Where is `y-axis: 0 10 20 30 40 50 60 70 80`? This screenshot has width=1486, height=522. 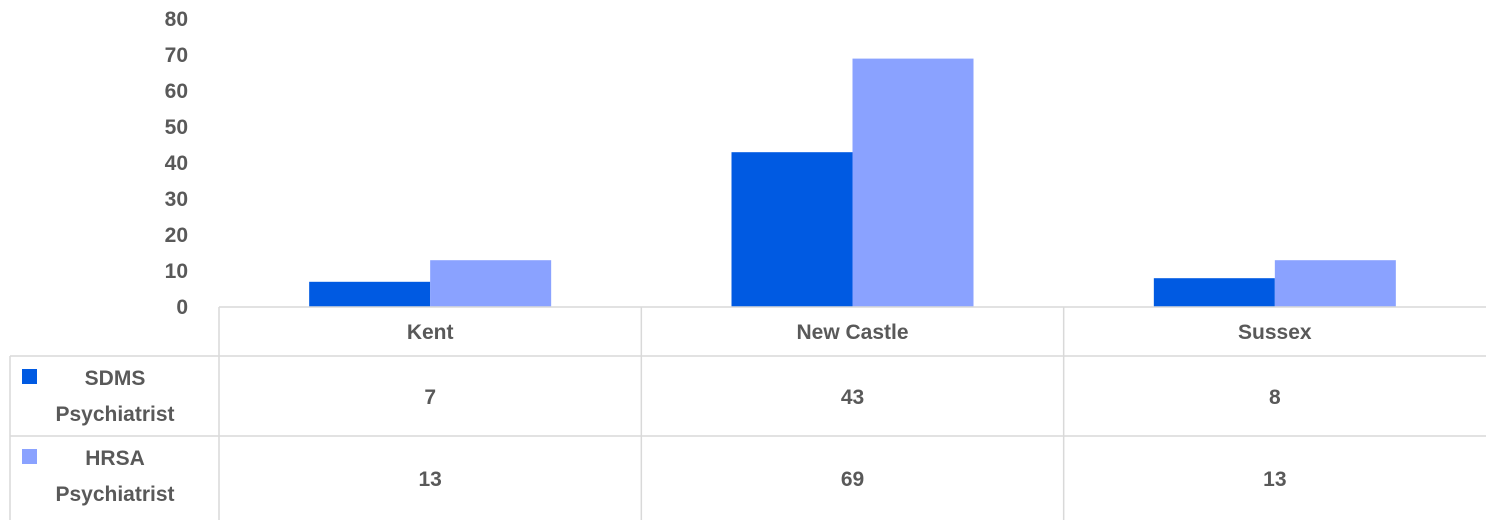
y-axis: 0 10 20 30 40 50 60 70 80 is located at coordinates (176, 163).